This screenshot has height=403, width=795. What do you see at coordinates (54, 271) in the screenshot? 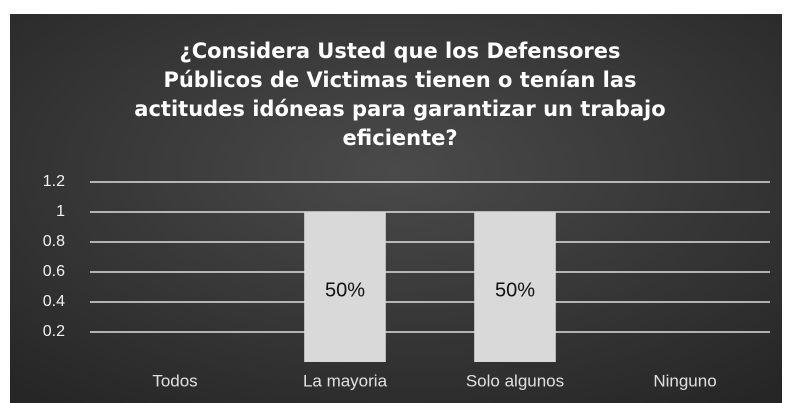
I see `y-tick-label: 0.6` at bounding box center [54, 271].